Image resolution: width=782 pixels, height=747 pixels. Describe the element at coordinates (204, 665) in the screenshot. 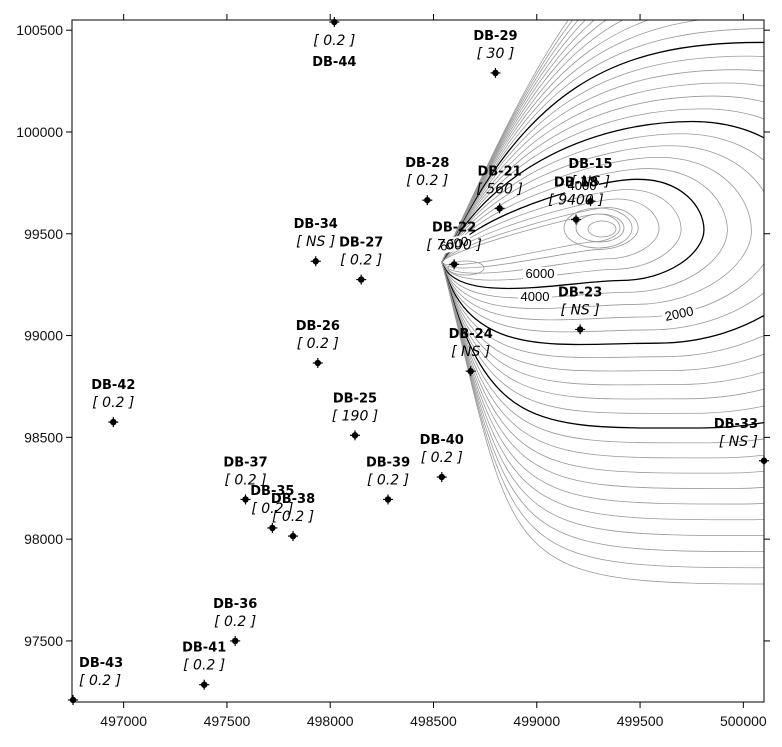

I see `well-db-41: DB-41 [ 0.2 ]` at that location.